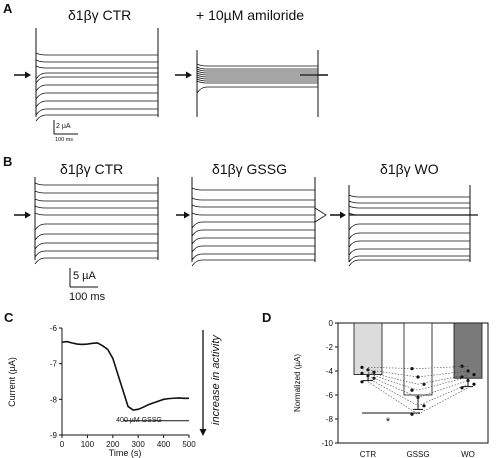 This screenshot has height=458, width=500. Describe the element at coordinates (139, 420) in the screenshot. I see `panel-c-gssg-label: 400 µM GSSG` at that location.